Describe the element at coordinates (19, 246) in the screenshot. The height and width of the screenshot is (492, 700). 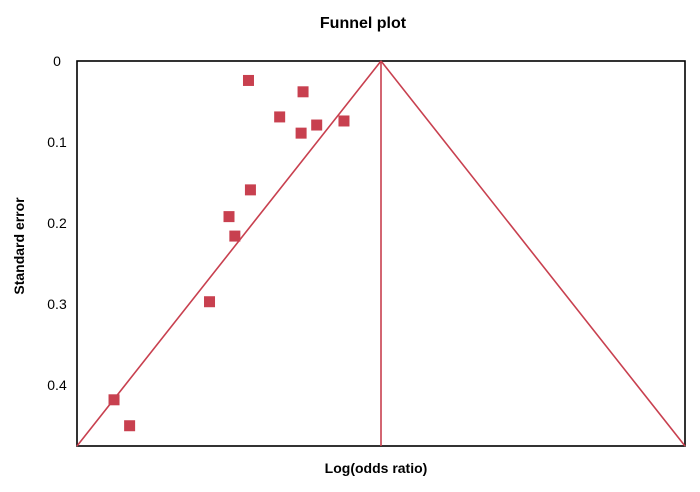
I see `y-axis-label: Standard error` at that location.